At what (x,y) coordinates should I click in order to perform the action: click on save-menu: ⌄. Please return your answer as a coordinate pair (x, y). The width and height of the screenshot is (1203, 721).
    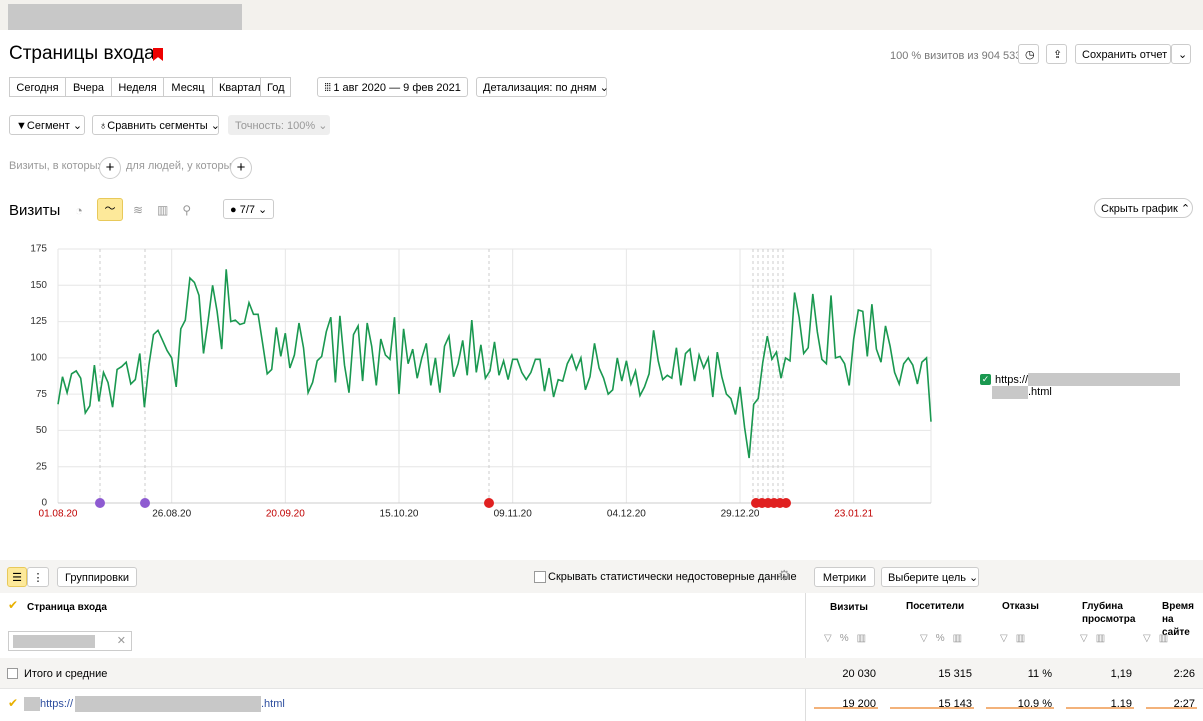
    Looking at the image, I should click on (1181, 54).